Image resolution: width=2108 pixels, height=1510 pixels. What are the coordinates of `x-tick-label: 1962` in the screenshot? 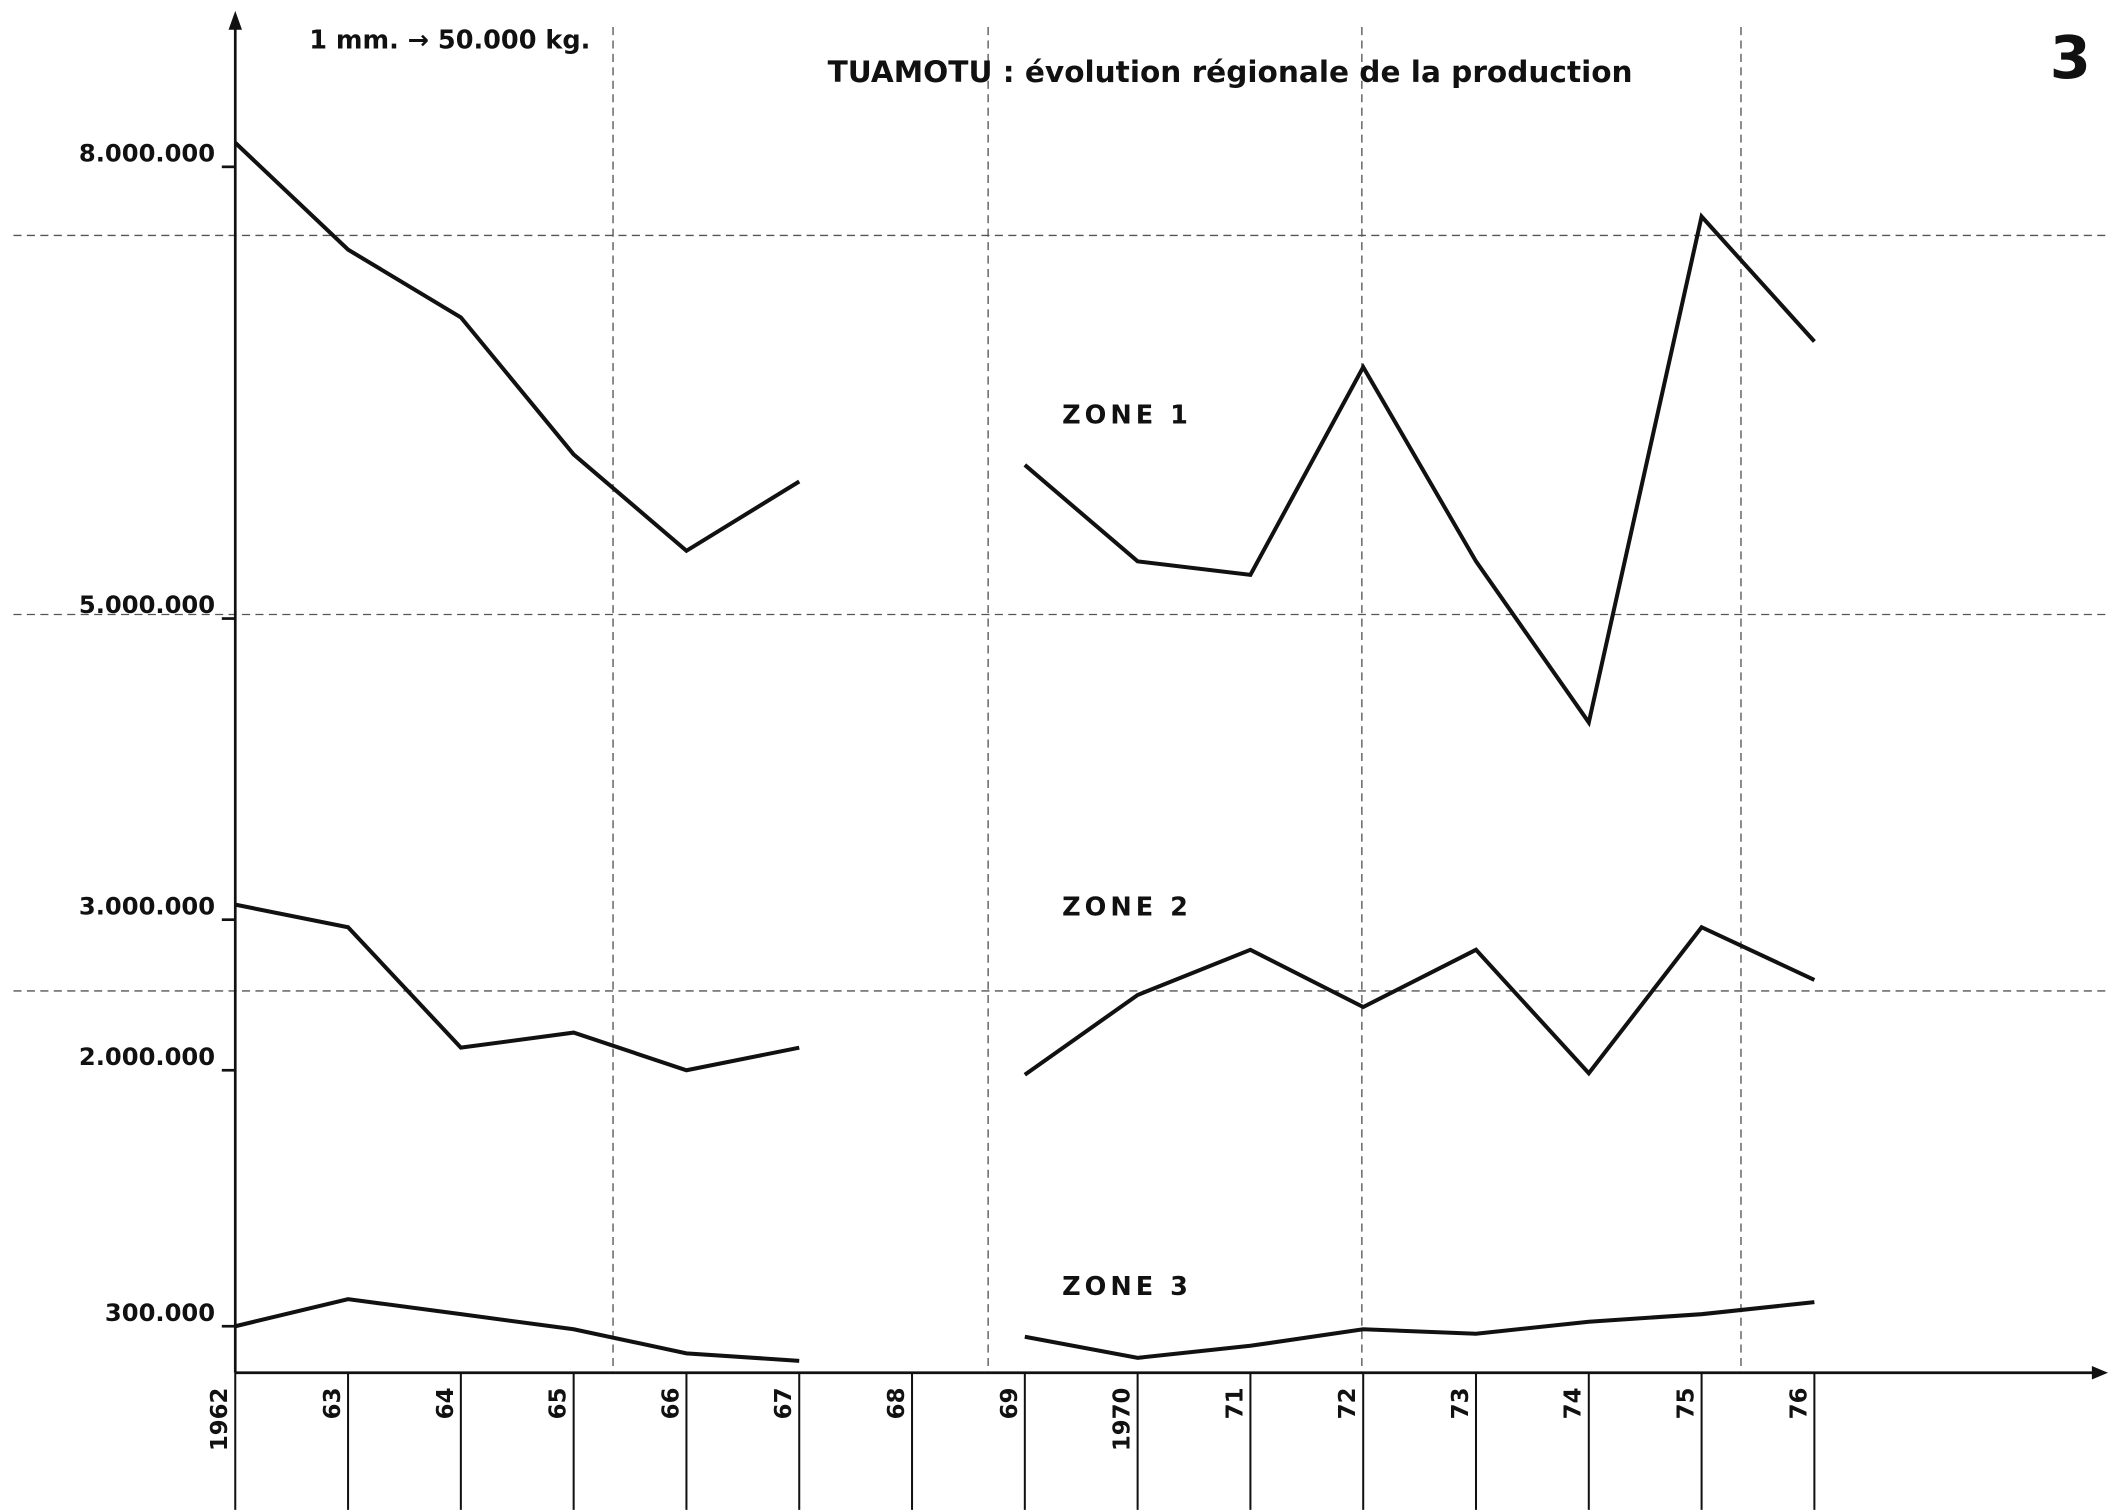 It's located at (220, 1420).